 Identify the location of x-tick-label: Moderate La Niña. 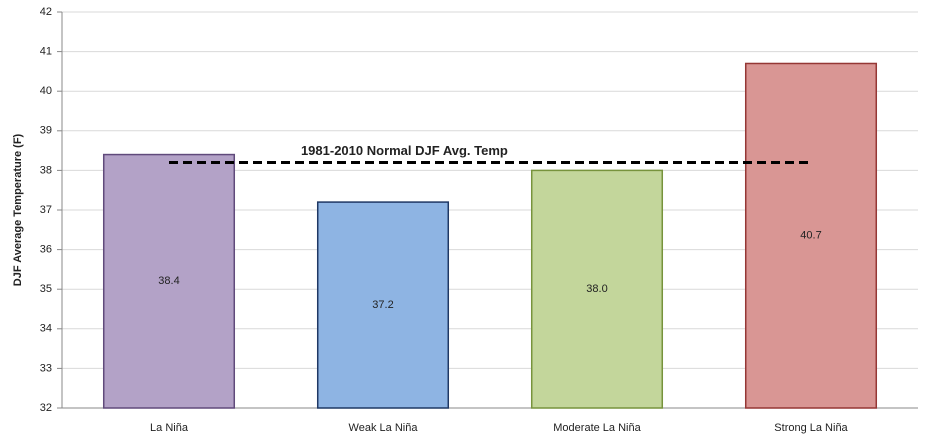
(597, 428).